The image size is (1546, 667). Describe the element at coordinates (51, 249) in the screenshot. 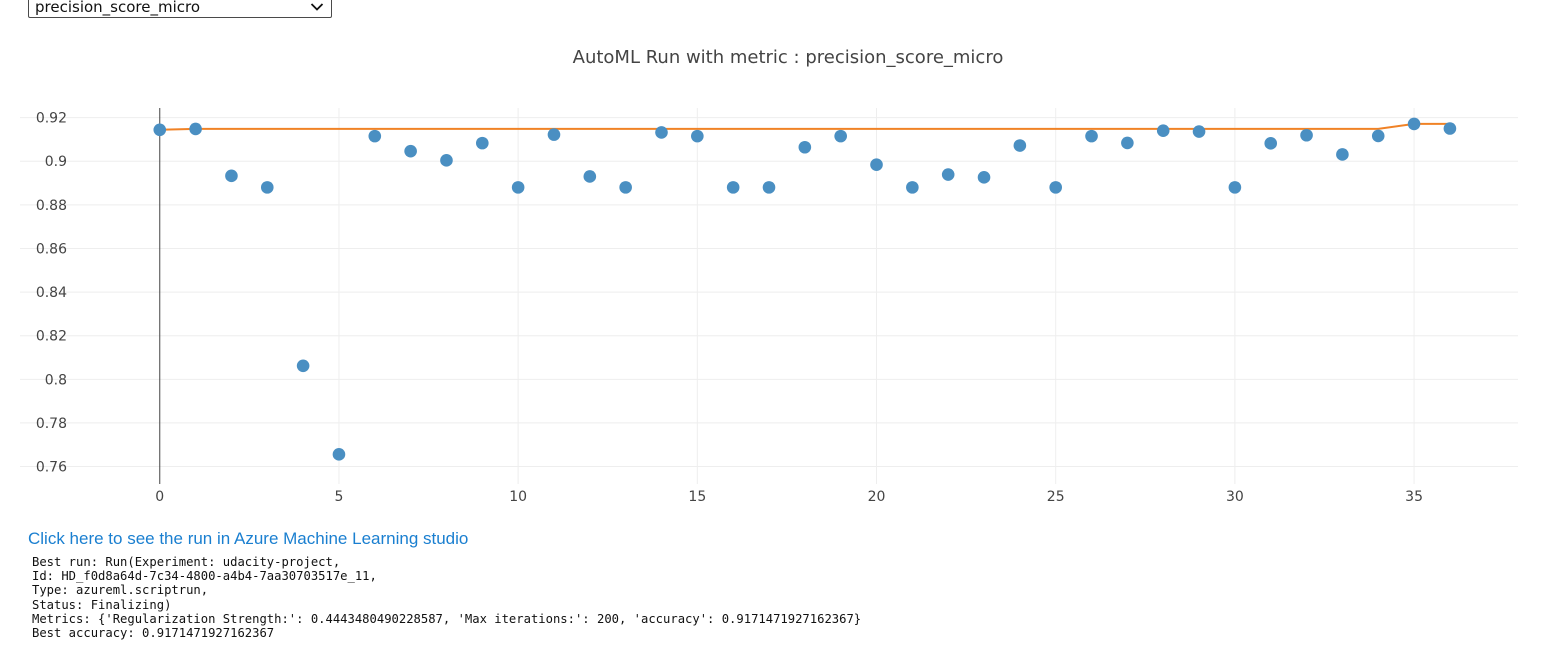

I see `y-tick-label: 0.86` at that location.